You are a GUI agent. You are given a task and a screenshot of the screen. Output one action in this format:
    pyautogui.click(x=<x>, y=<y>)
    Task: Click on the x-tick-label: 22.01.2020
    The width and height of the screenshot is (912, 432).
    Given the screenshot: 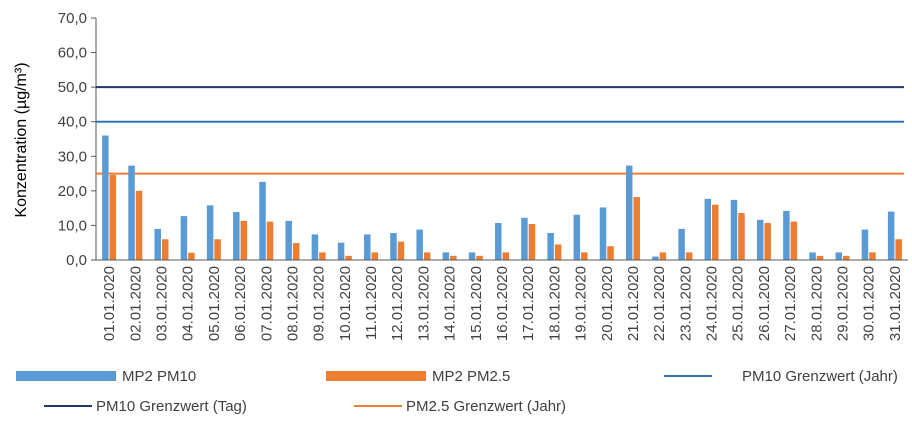 What is the action you would take?
    pyautogui.click(x=659, y=303)
    